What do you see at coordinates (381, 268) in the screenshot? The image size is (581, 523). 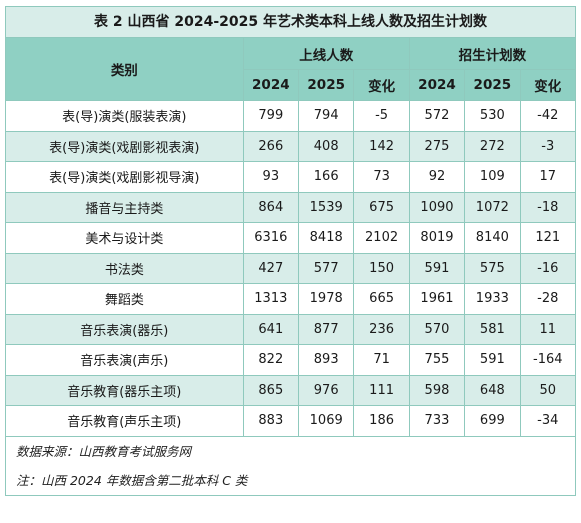 I see `value-cell: 150` at bounding box center [381, 268].